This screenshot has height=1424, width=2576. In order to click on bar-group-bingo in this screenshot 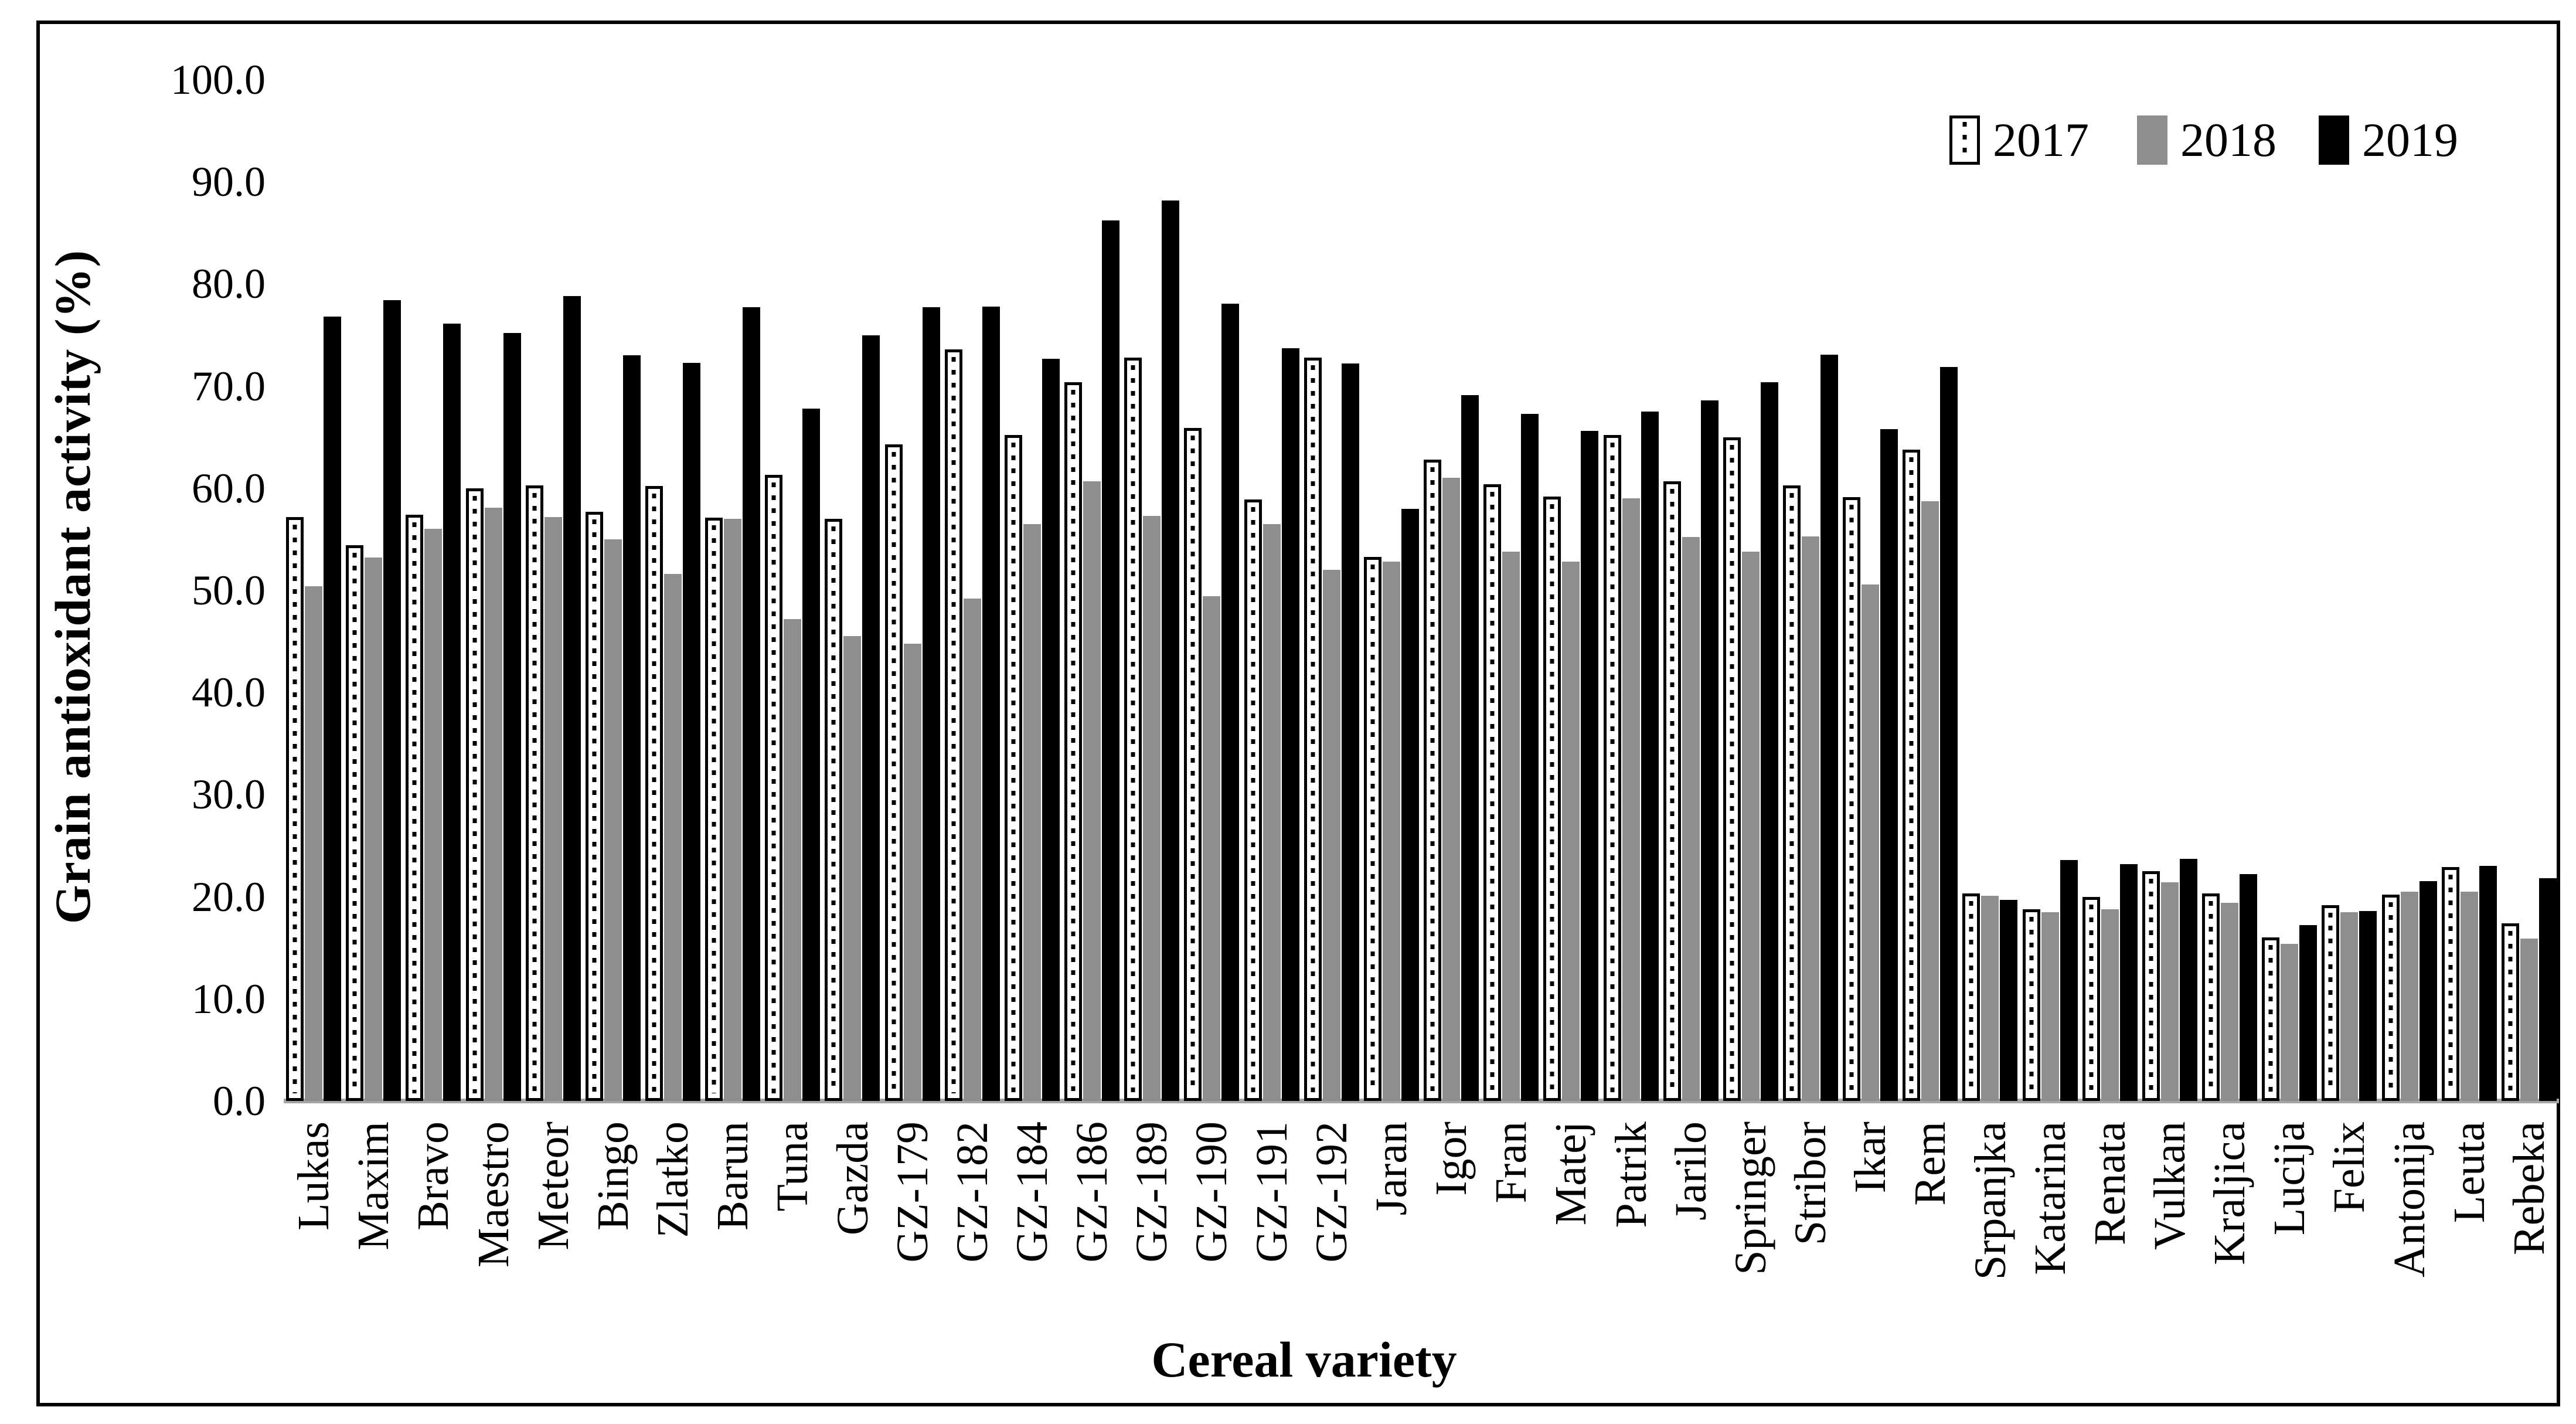, I will do `click(613, 590)`.